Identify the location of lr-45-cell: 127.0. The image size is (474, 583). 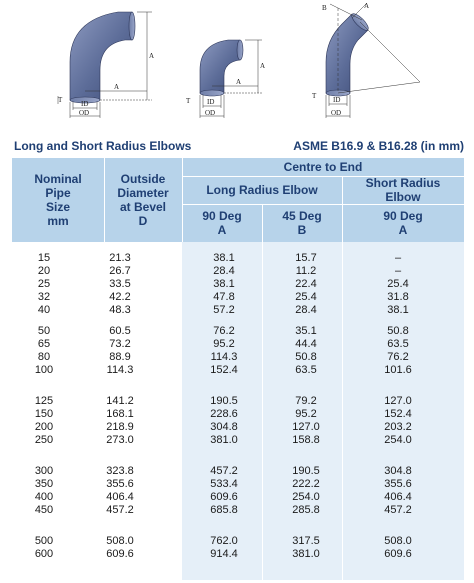
(306, 427).